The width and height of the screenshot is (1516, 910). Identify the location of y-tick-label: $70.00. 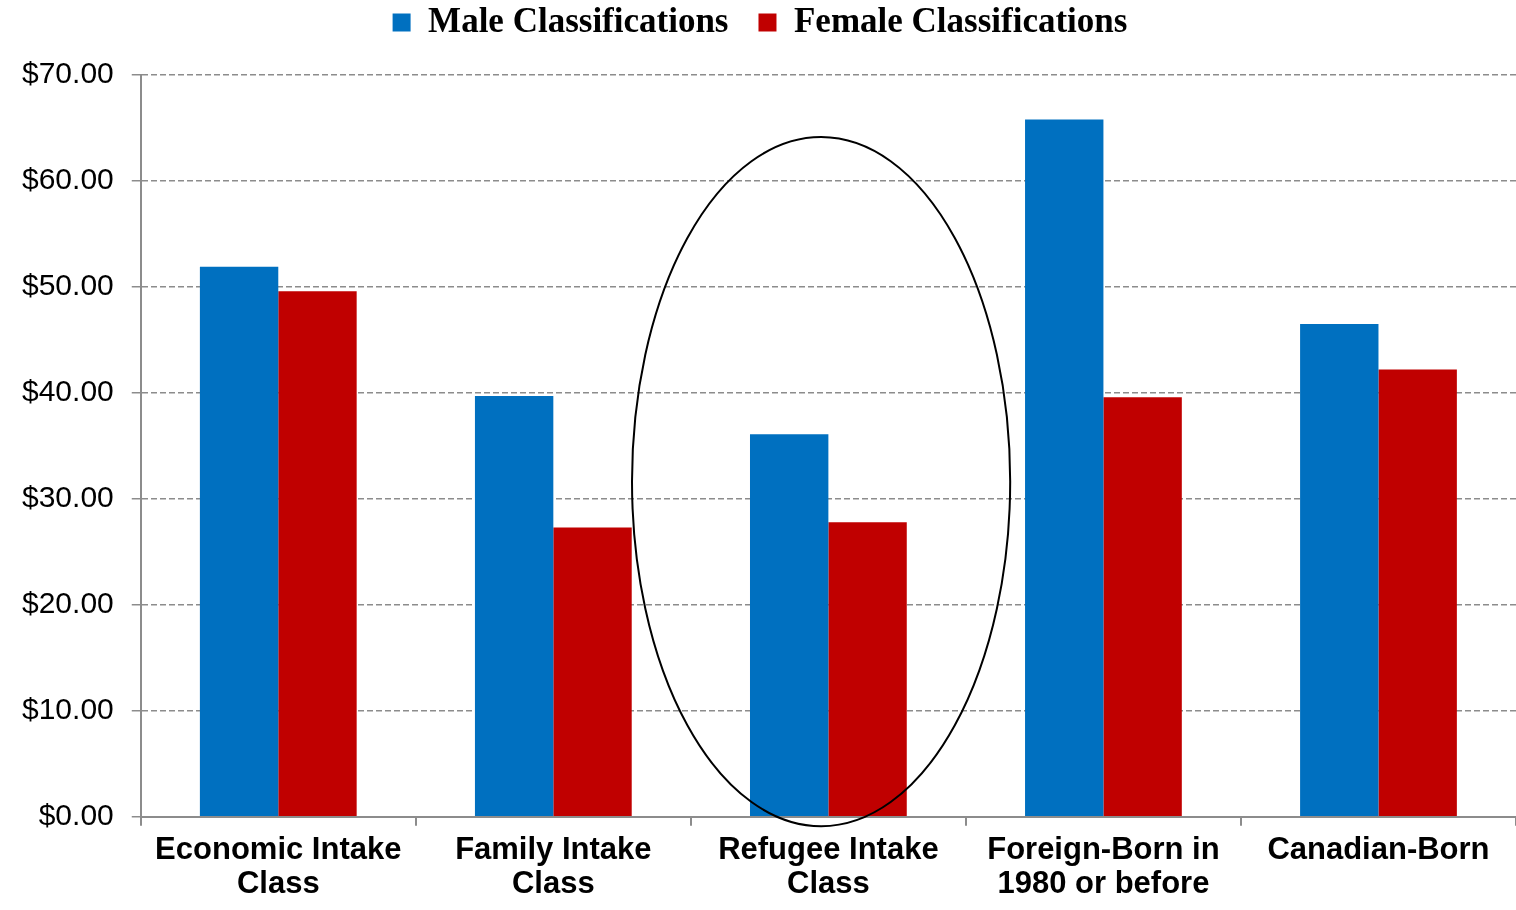
(67, 73).